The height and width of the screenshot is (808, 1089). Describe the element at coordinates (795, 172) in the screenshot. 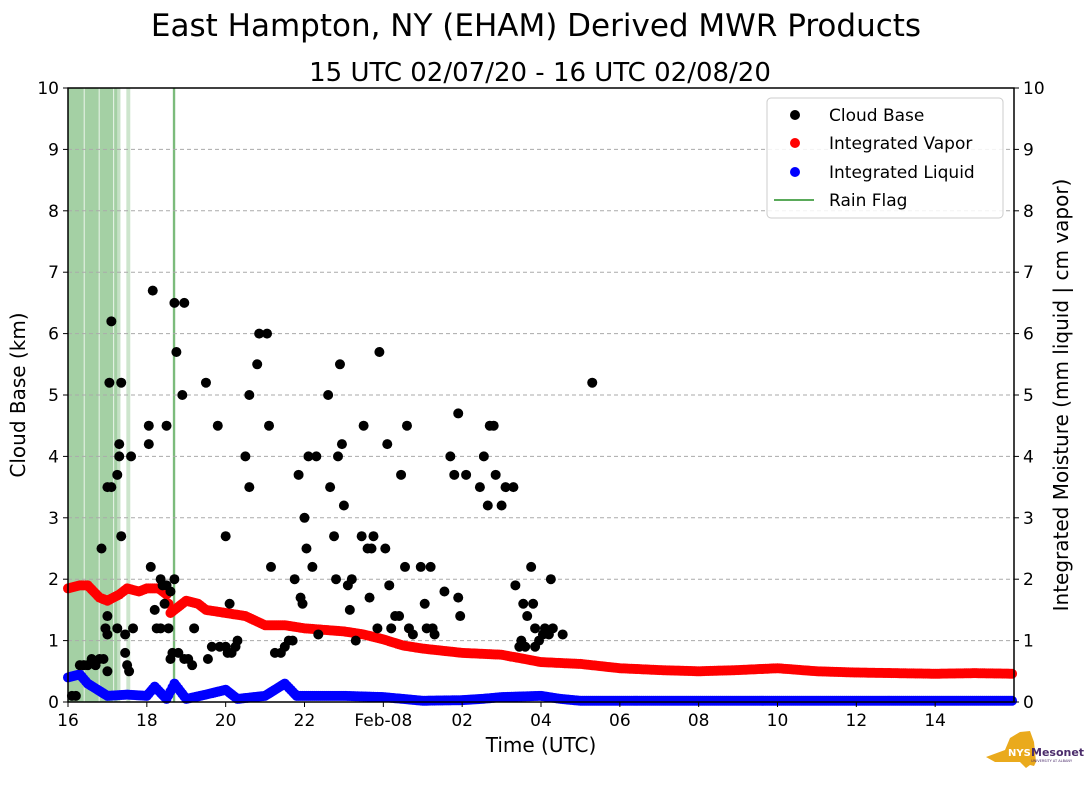

I see `legend-marker-integrated-liquid` at that location.